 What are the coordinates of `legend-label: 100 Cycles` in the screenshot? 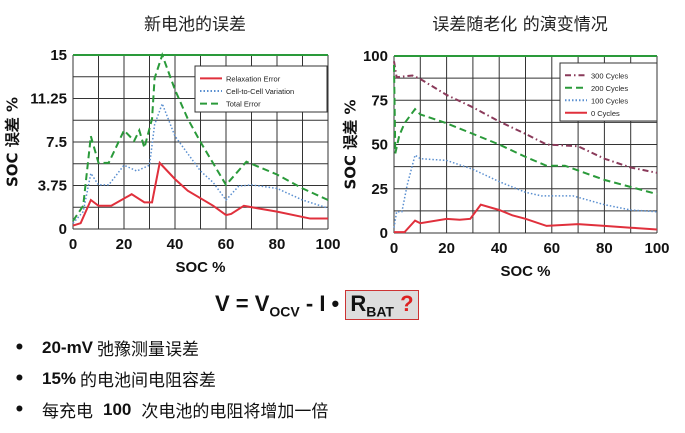 It's located at (609, 100).